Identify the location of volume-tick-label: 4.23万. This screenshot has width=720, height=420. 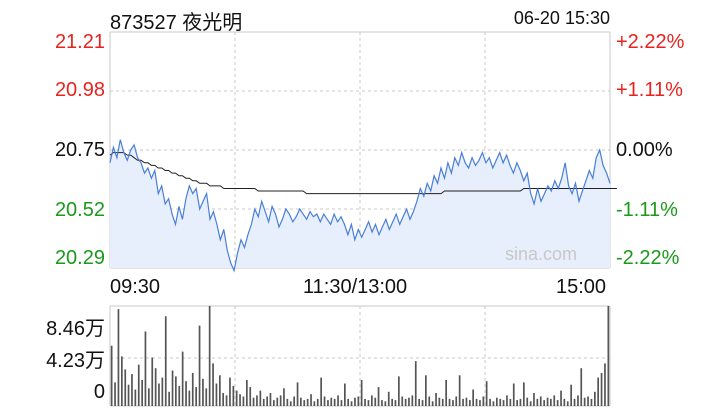
(75, 361).